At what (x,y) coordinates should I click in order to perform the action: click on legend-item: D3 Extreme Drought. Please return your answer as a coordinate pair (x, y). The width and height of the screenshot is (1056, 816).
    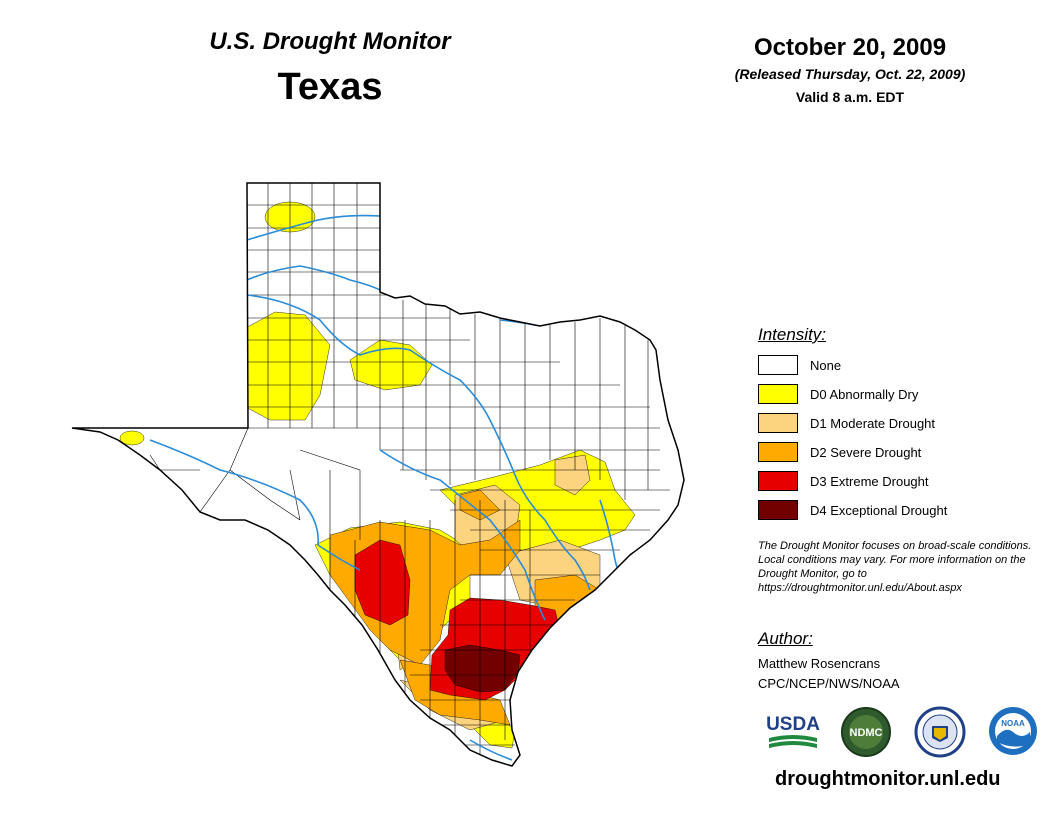
    Looking at the image, I should click on (843, 481).